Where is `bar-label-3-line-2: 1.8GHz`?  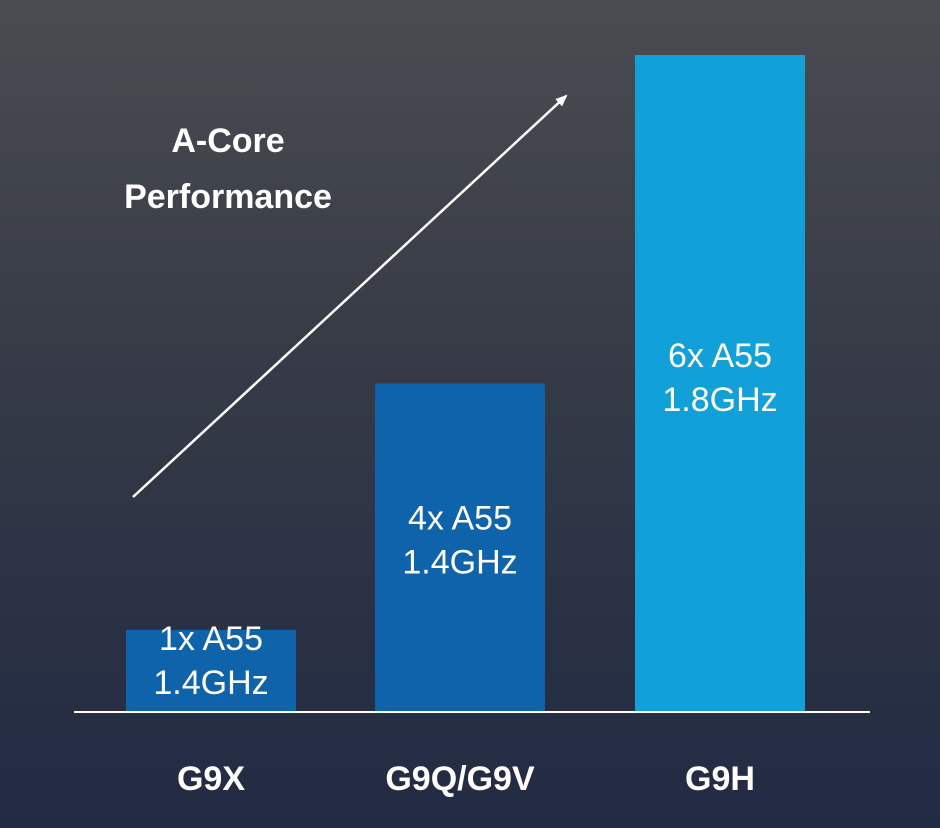
bar-label-3-line-2: 1.8GHz is located at coordinates (719, 400).